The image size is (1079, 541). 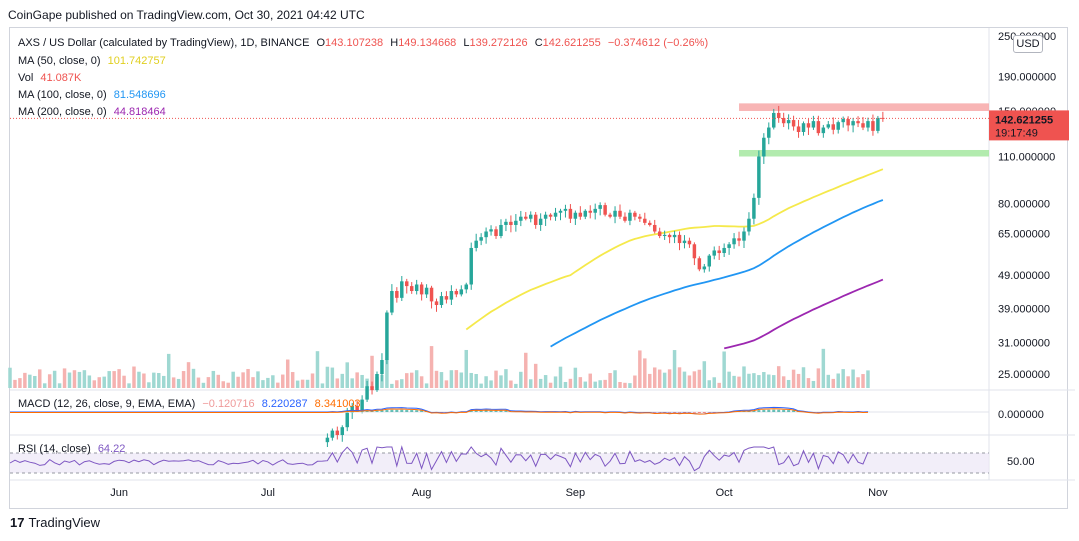 What do you see at coordinates (111, 449) in the screenshot?
I see `legend-rsi-value: 64.22` at bounding box center [111, 449].